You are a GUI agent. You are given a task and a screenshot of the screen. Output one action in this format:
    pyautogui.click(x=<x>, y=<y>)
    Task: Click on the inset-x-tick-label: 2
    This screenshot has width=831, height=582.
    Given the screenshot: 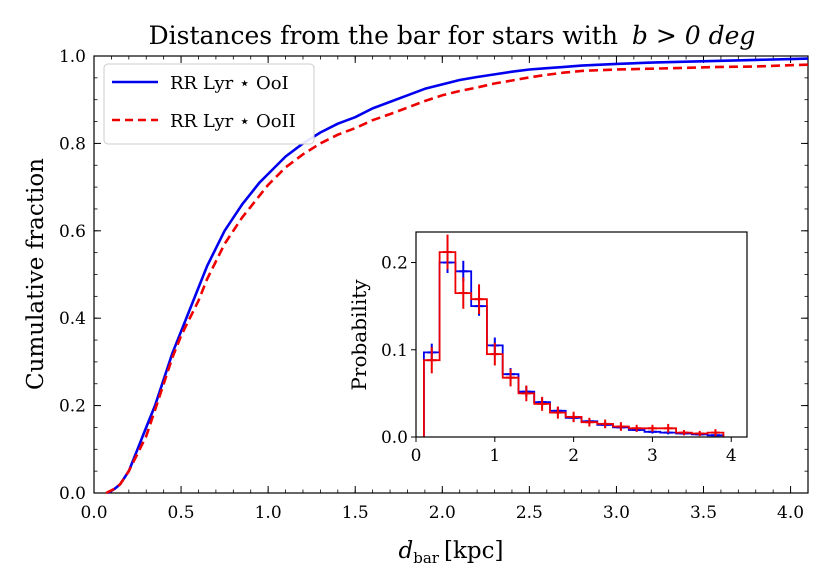 What is the action you would take?
    pyautogui.click(x=573, y=456)
    